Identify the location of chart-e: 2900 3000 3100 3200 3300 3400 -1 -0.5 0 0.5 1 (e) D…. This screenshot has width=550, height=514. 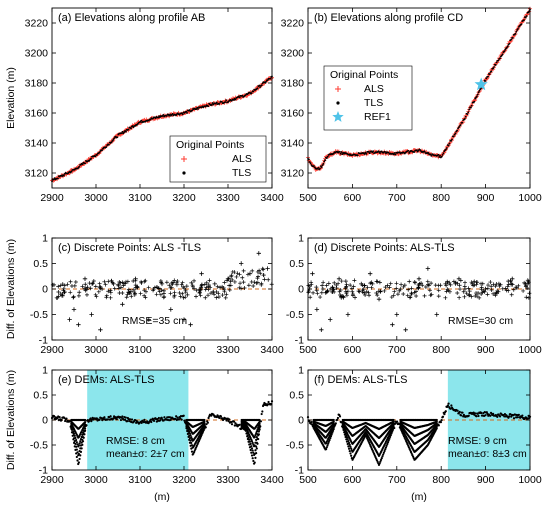
(144, 434).